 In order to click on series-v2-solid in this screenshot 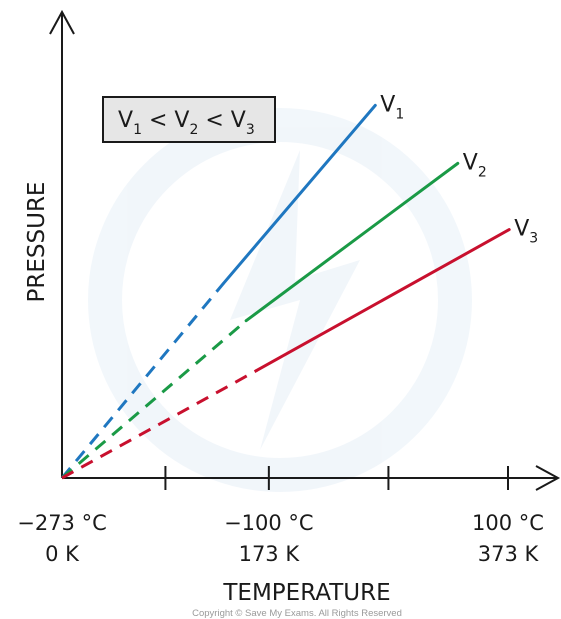, I will do `click(352, 242)`.